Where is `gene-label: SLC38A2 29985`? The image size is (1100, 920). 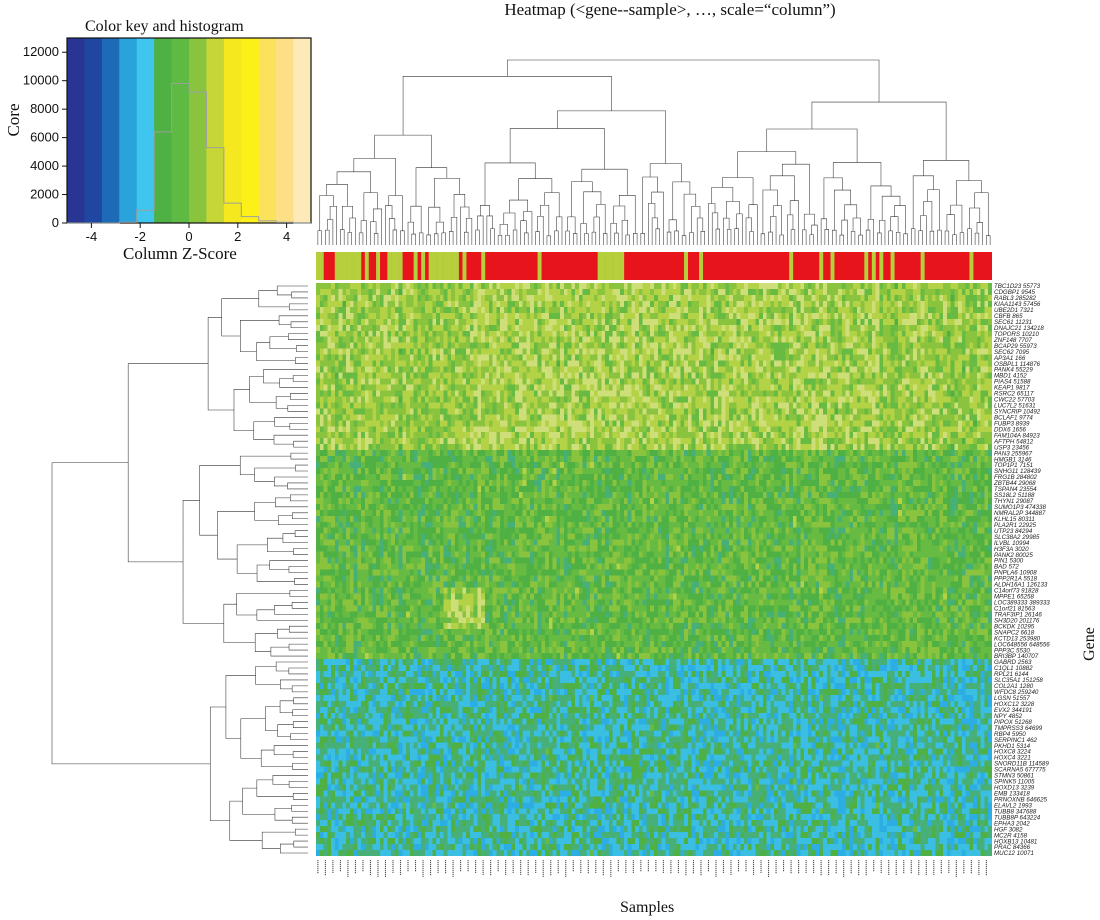
gene-label: SLC38A2 29985 is located at coordinates (1017, 537).